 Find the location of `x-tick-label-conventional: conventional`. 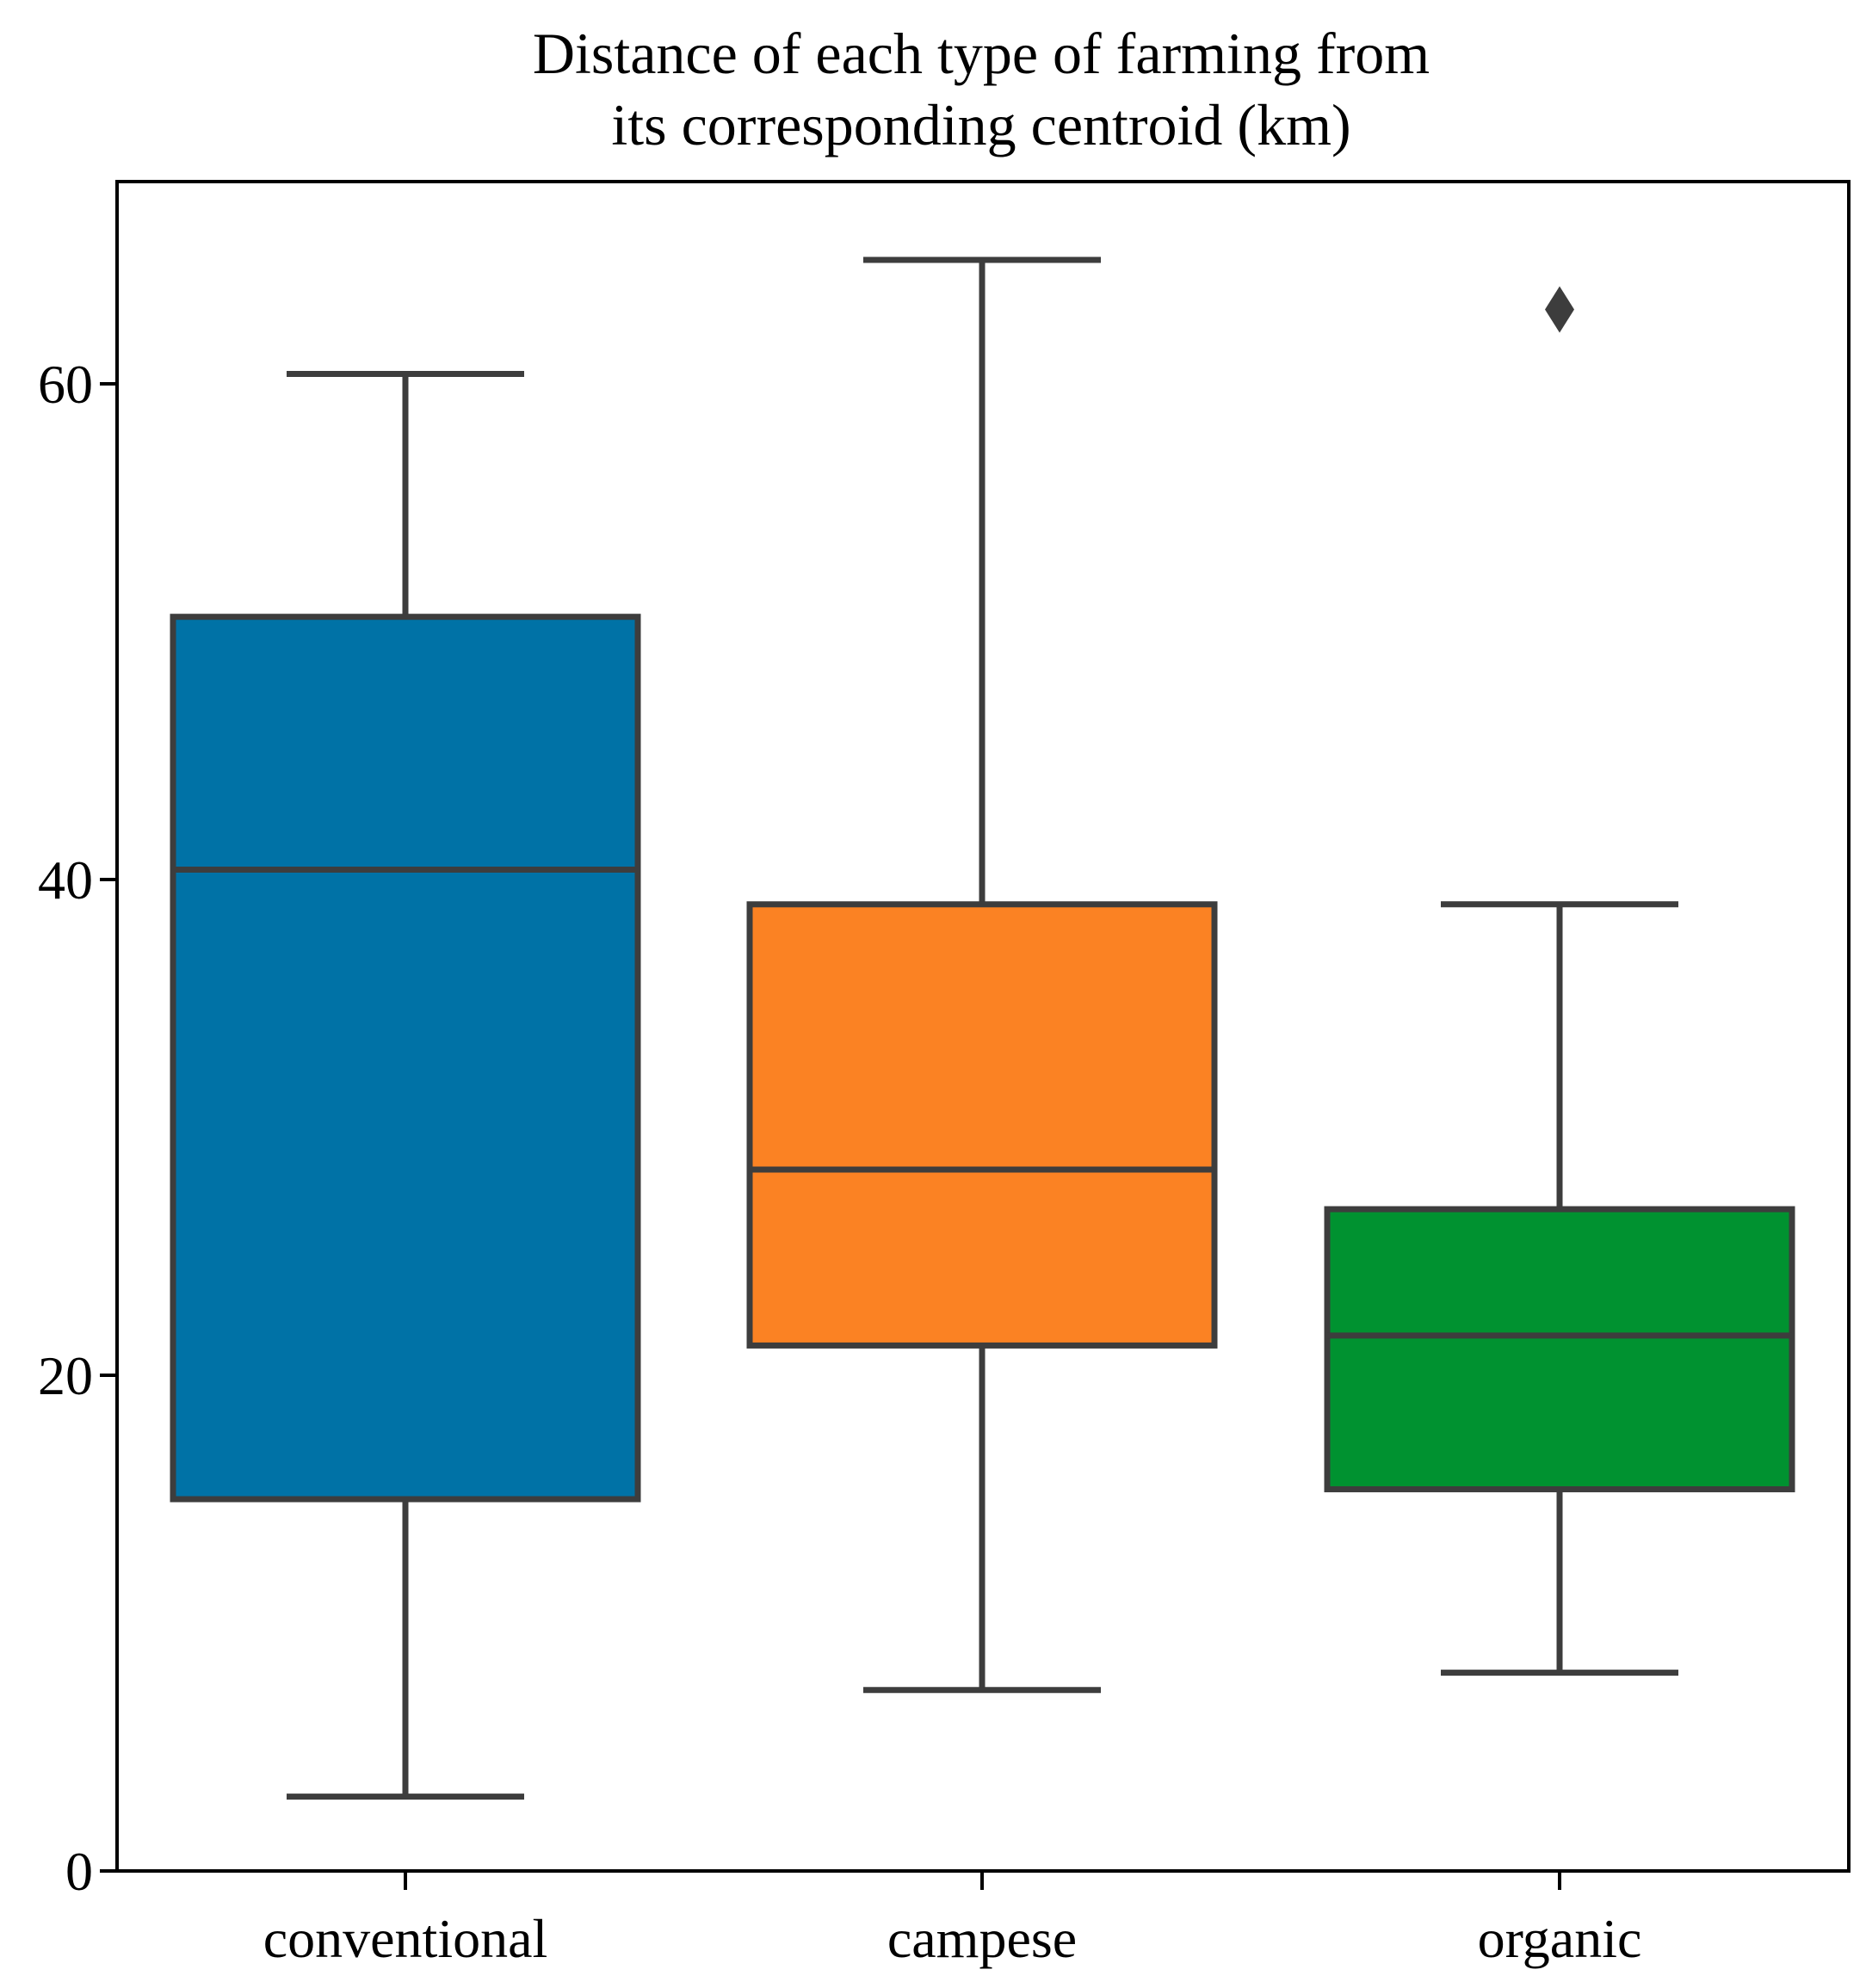

x-tick-label-conventional: conventional is located at coordinates (405, 1938).